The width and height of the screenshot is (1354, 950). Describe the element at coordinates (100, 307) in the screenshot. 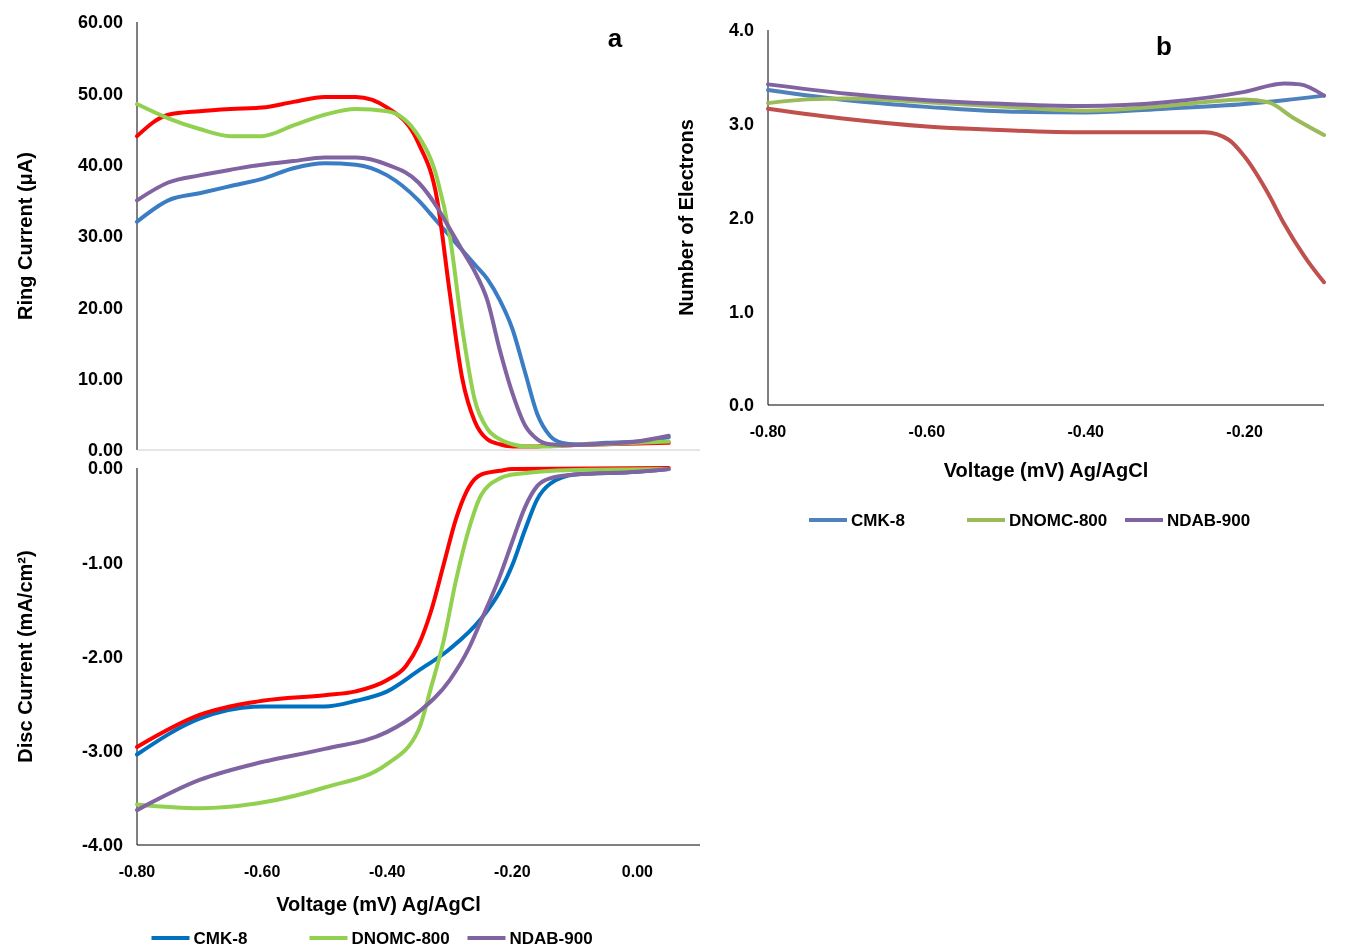

I see `y-tick-label: 20.00` at that location.